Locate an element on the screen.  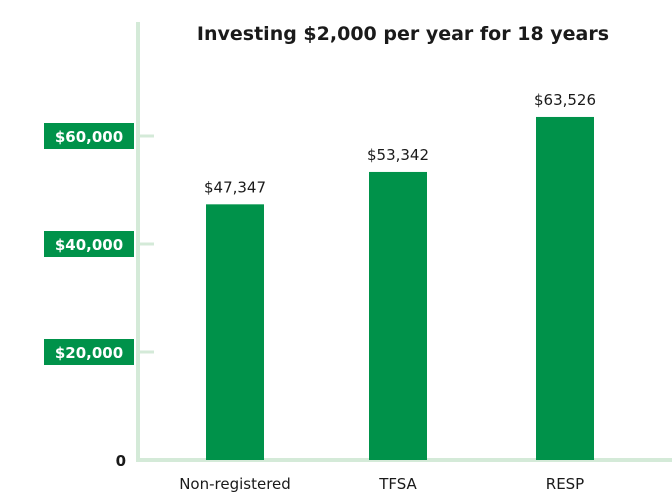
x-tick-label: Non-registered is located at coordinates (235, 484).